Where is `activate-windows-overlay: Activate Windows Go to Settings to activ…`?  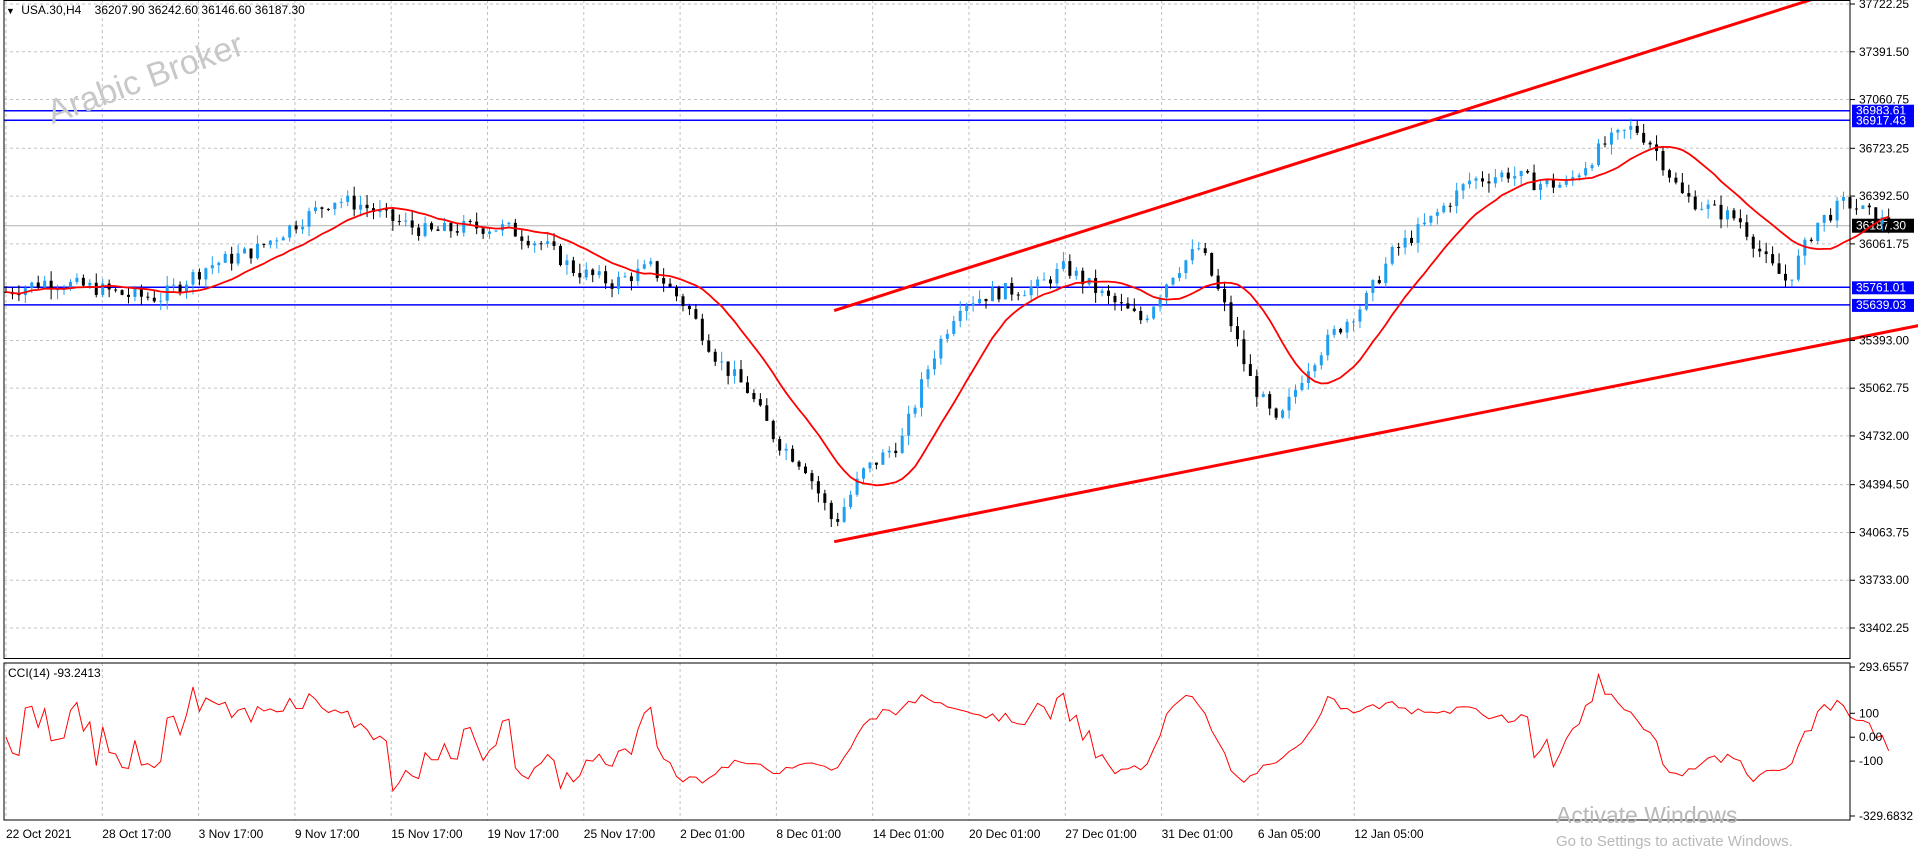 activate-windows-overlay: Activate Windows Go to Settings to activ… is located at coordinates (1674, 826).